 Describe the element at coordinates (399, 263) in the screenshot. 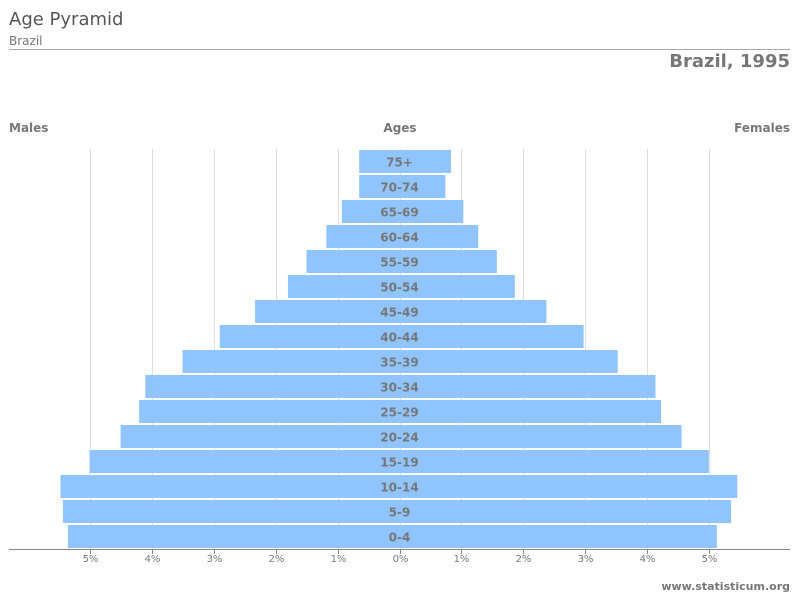

I see `age-group-label: 55-59` at that location.